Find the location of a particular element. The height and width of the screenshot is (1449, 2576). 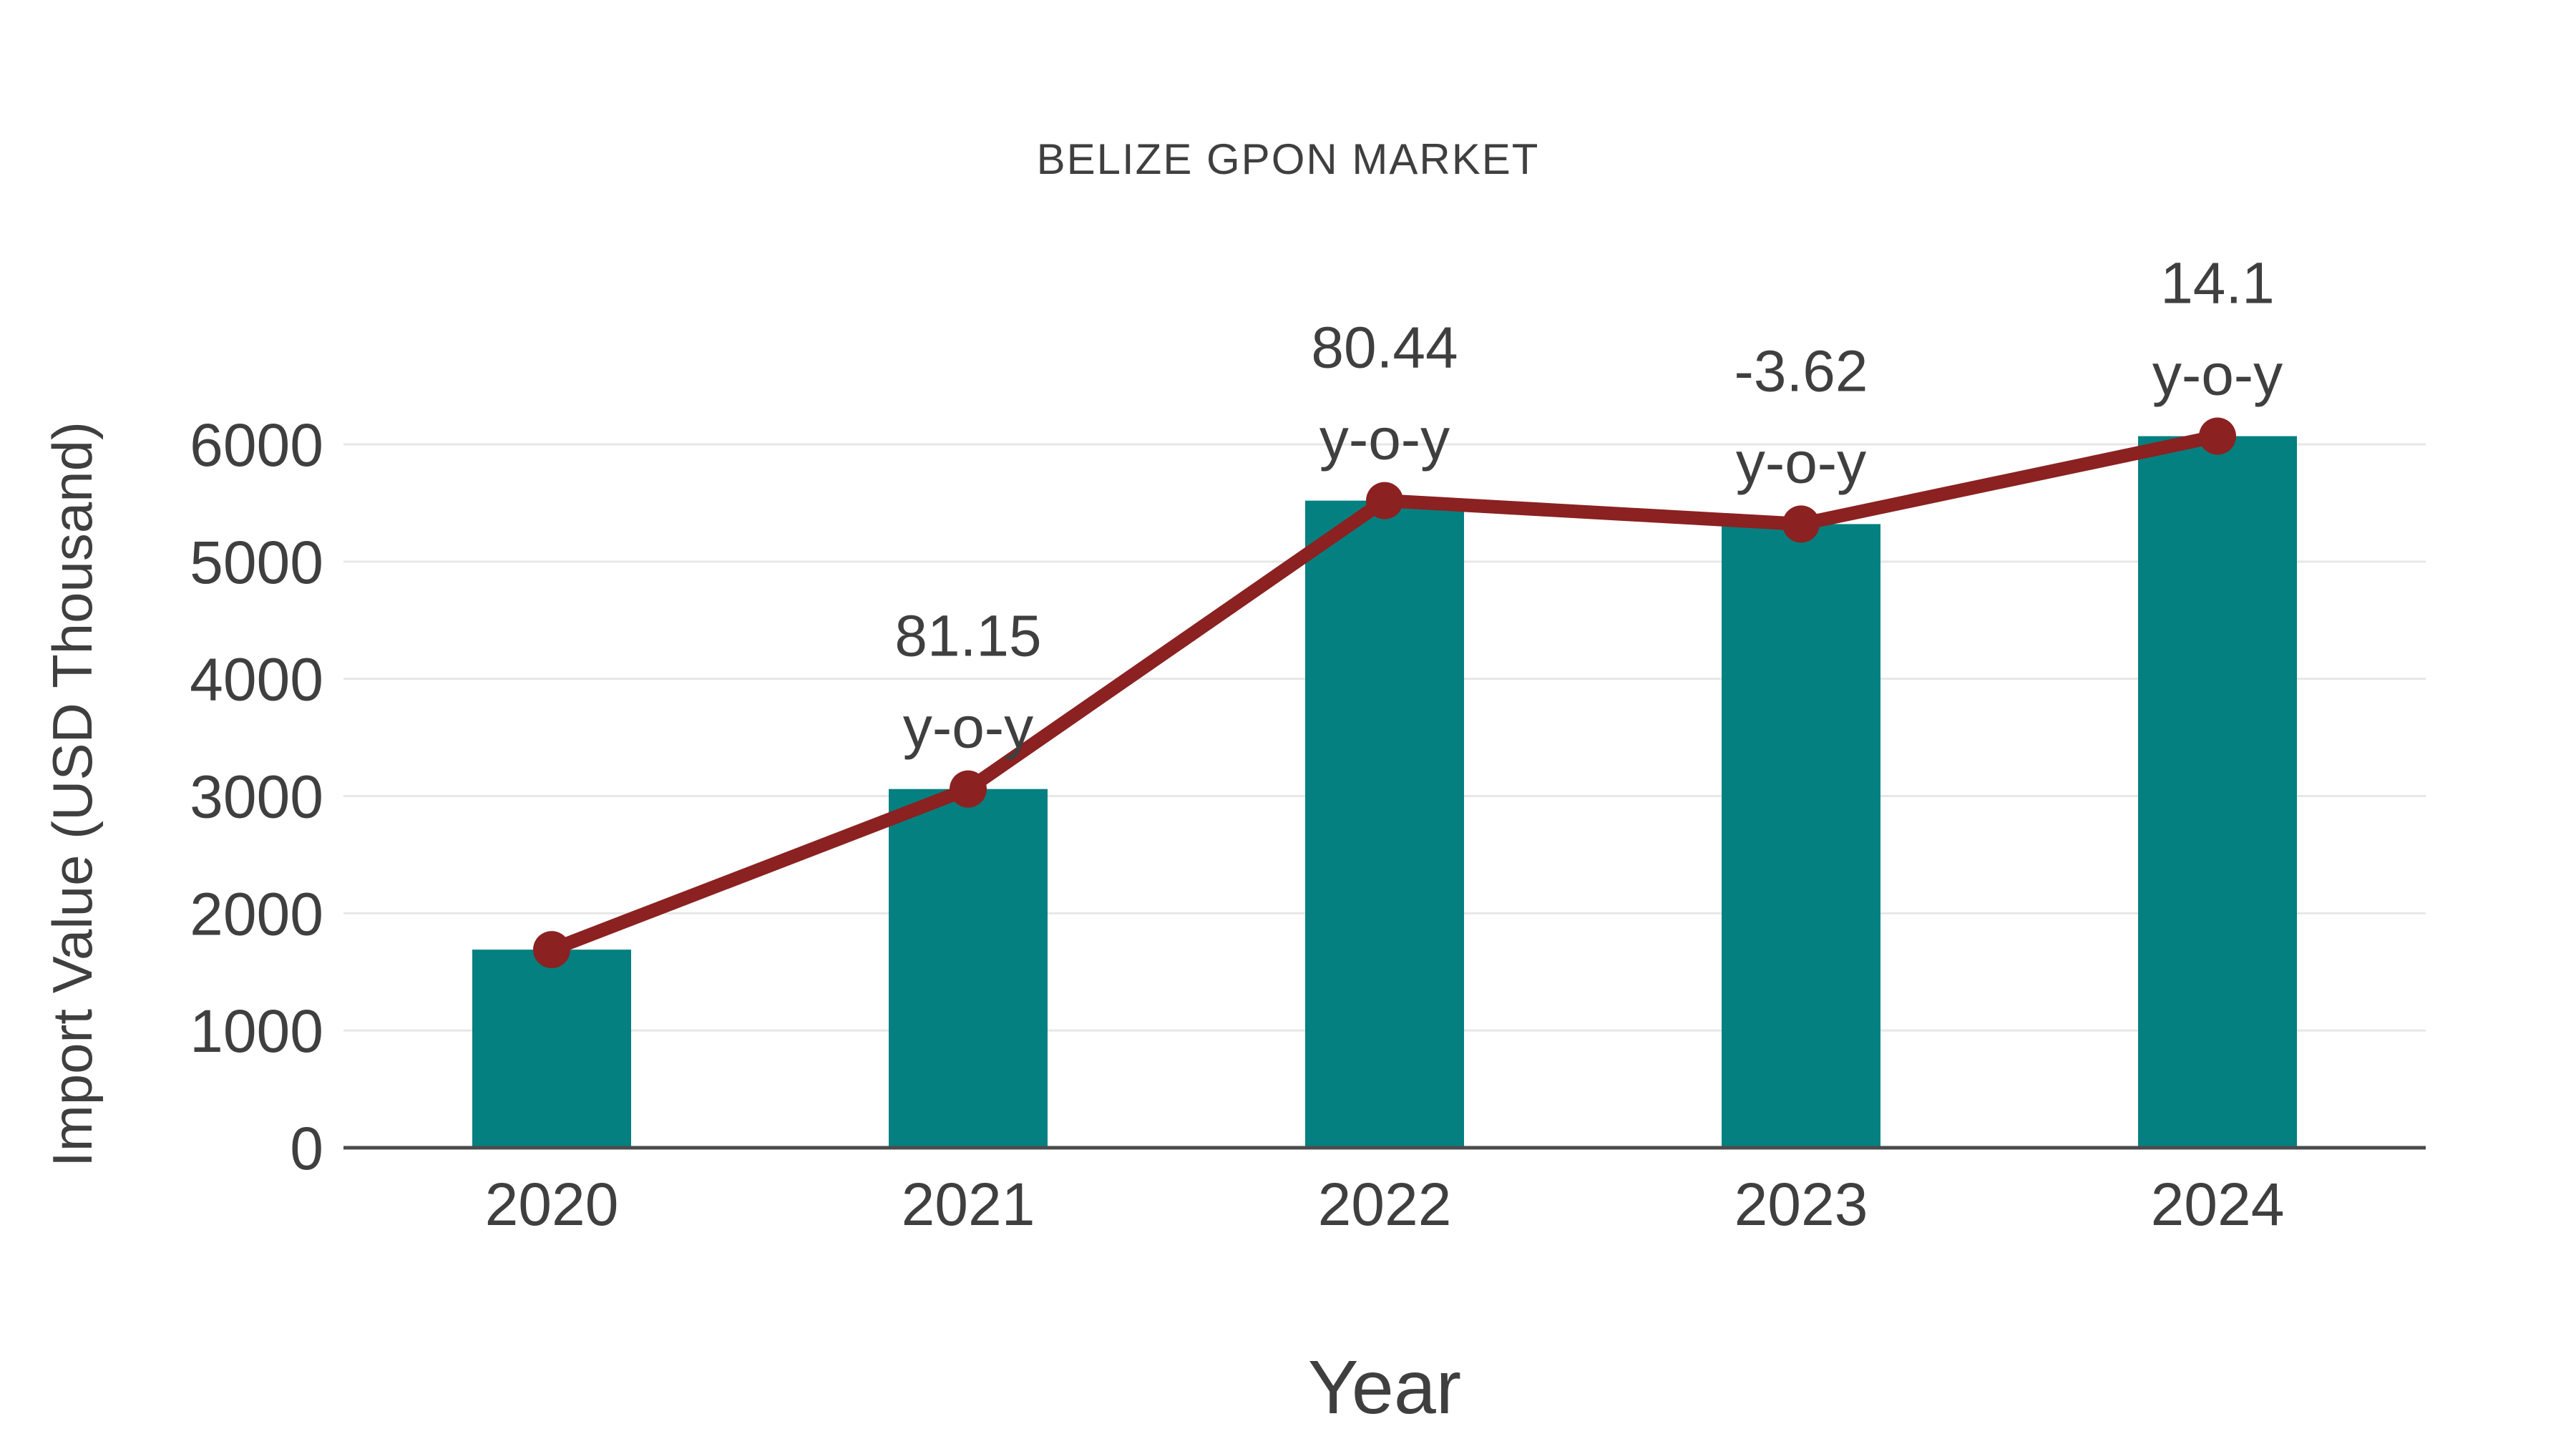

annotation-value-2022: 80.44 is located at coordinates (1384, 348).